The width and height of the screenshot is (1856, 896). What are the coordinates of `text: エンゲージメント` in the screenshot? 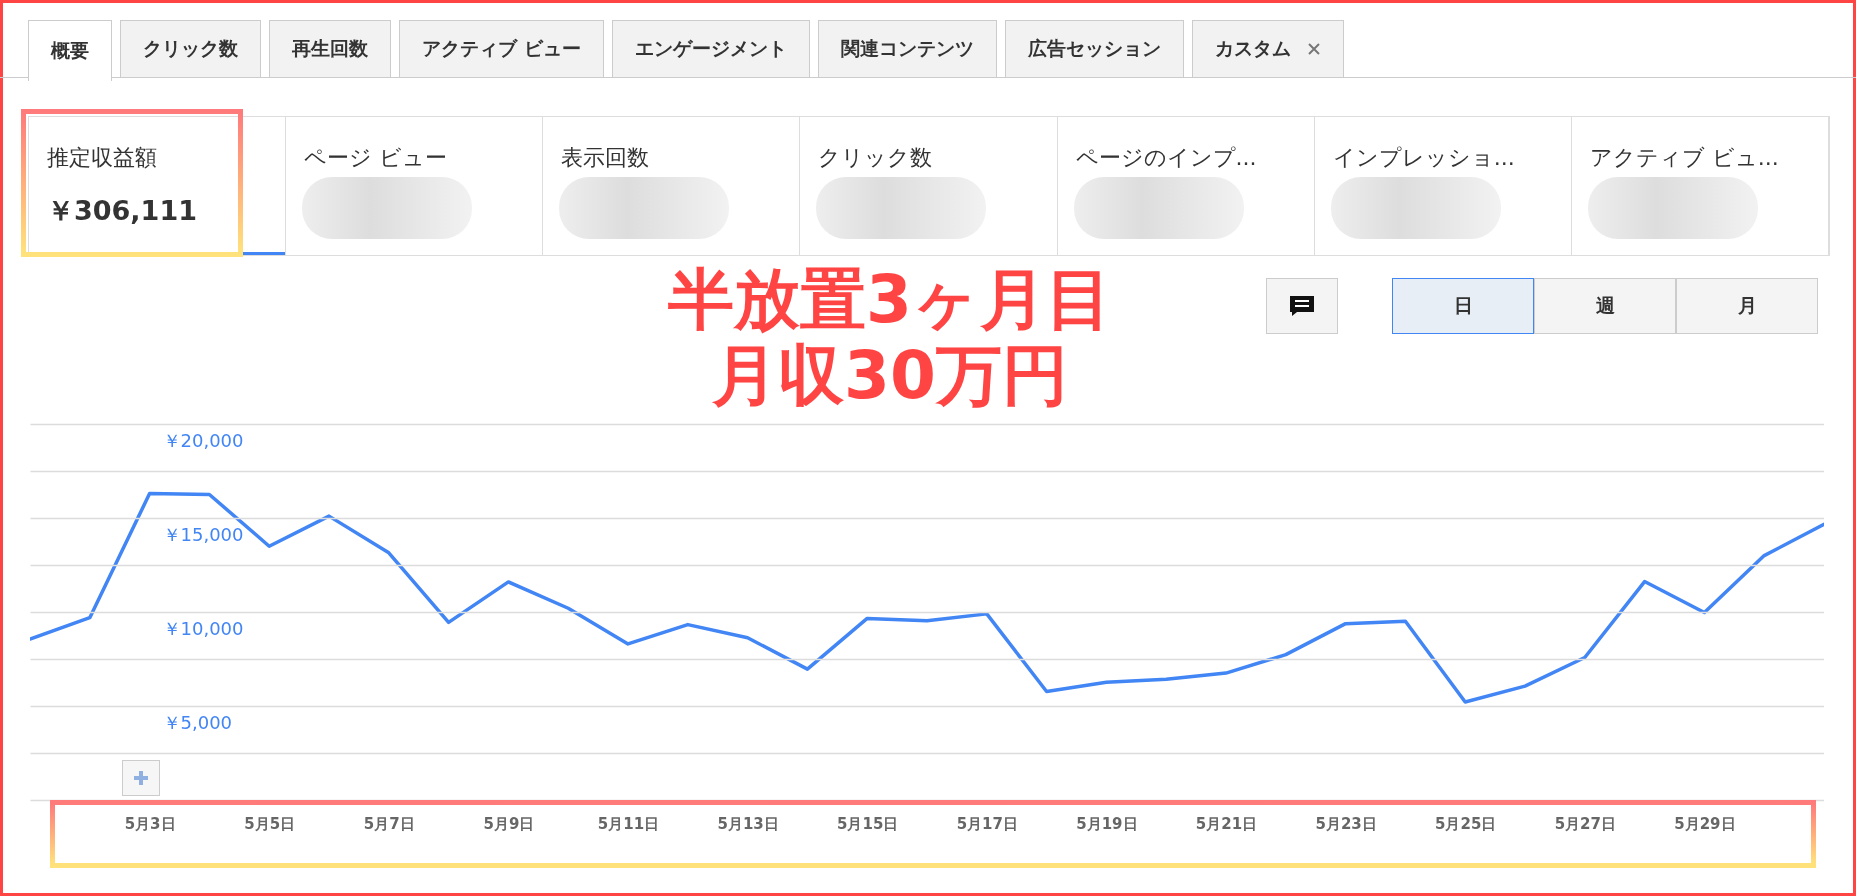 It's located at (710, 48).